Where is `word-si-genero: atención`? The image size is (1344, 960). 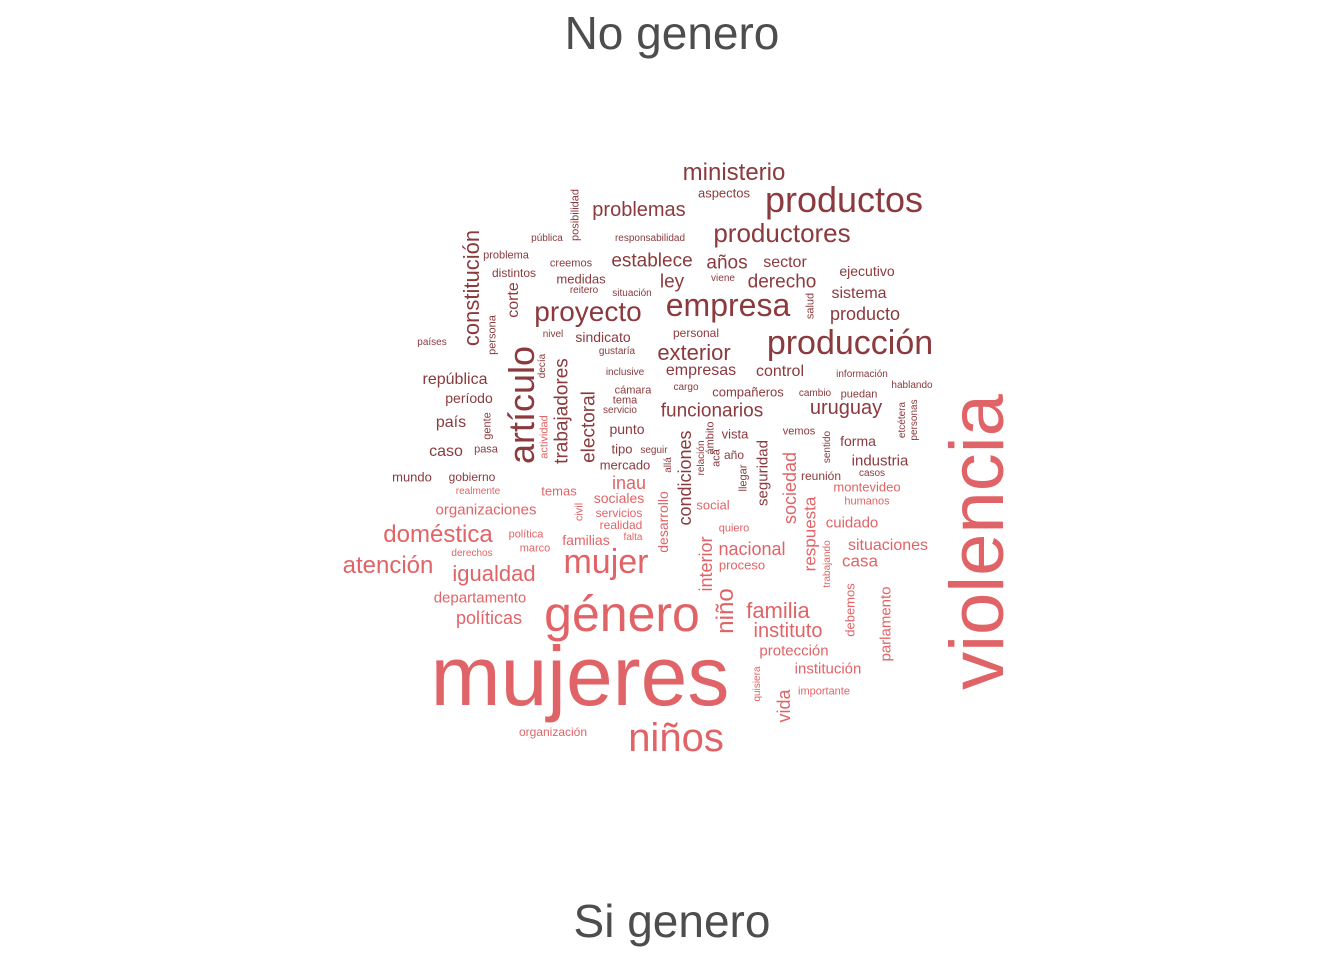 word-si-genero: atención is located at coordinates (388, 565).